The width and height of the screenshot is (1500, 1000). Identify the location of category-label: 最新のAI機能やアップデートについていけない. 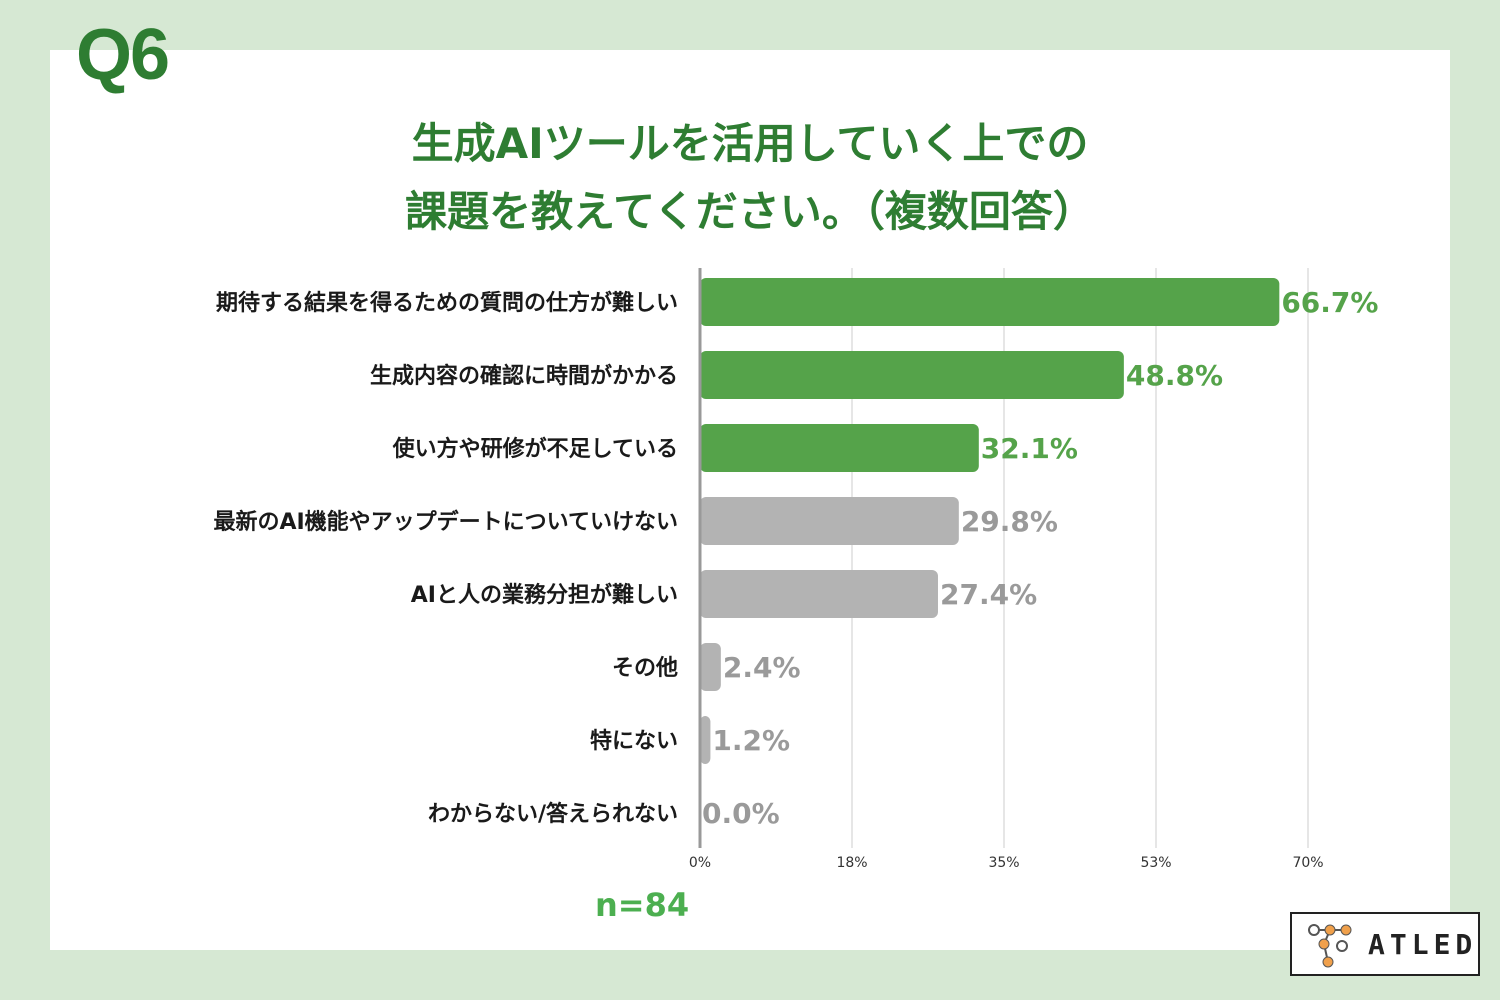
(445, 522).